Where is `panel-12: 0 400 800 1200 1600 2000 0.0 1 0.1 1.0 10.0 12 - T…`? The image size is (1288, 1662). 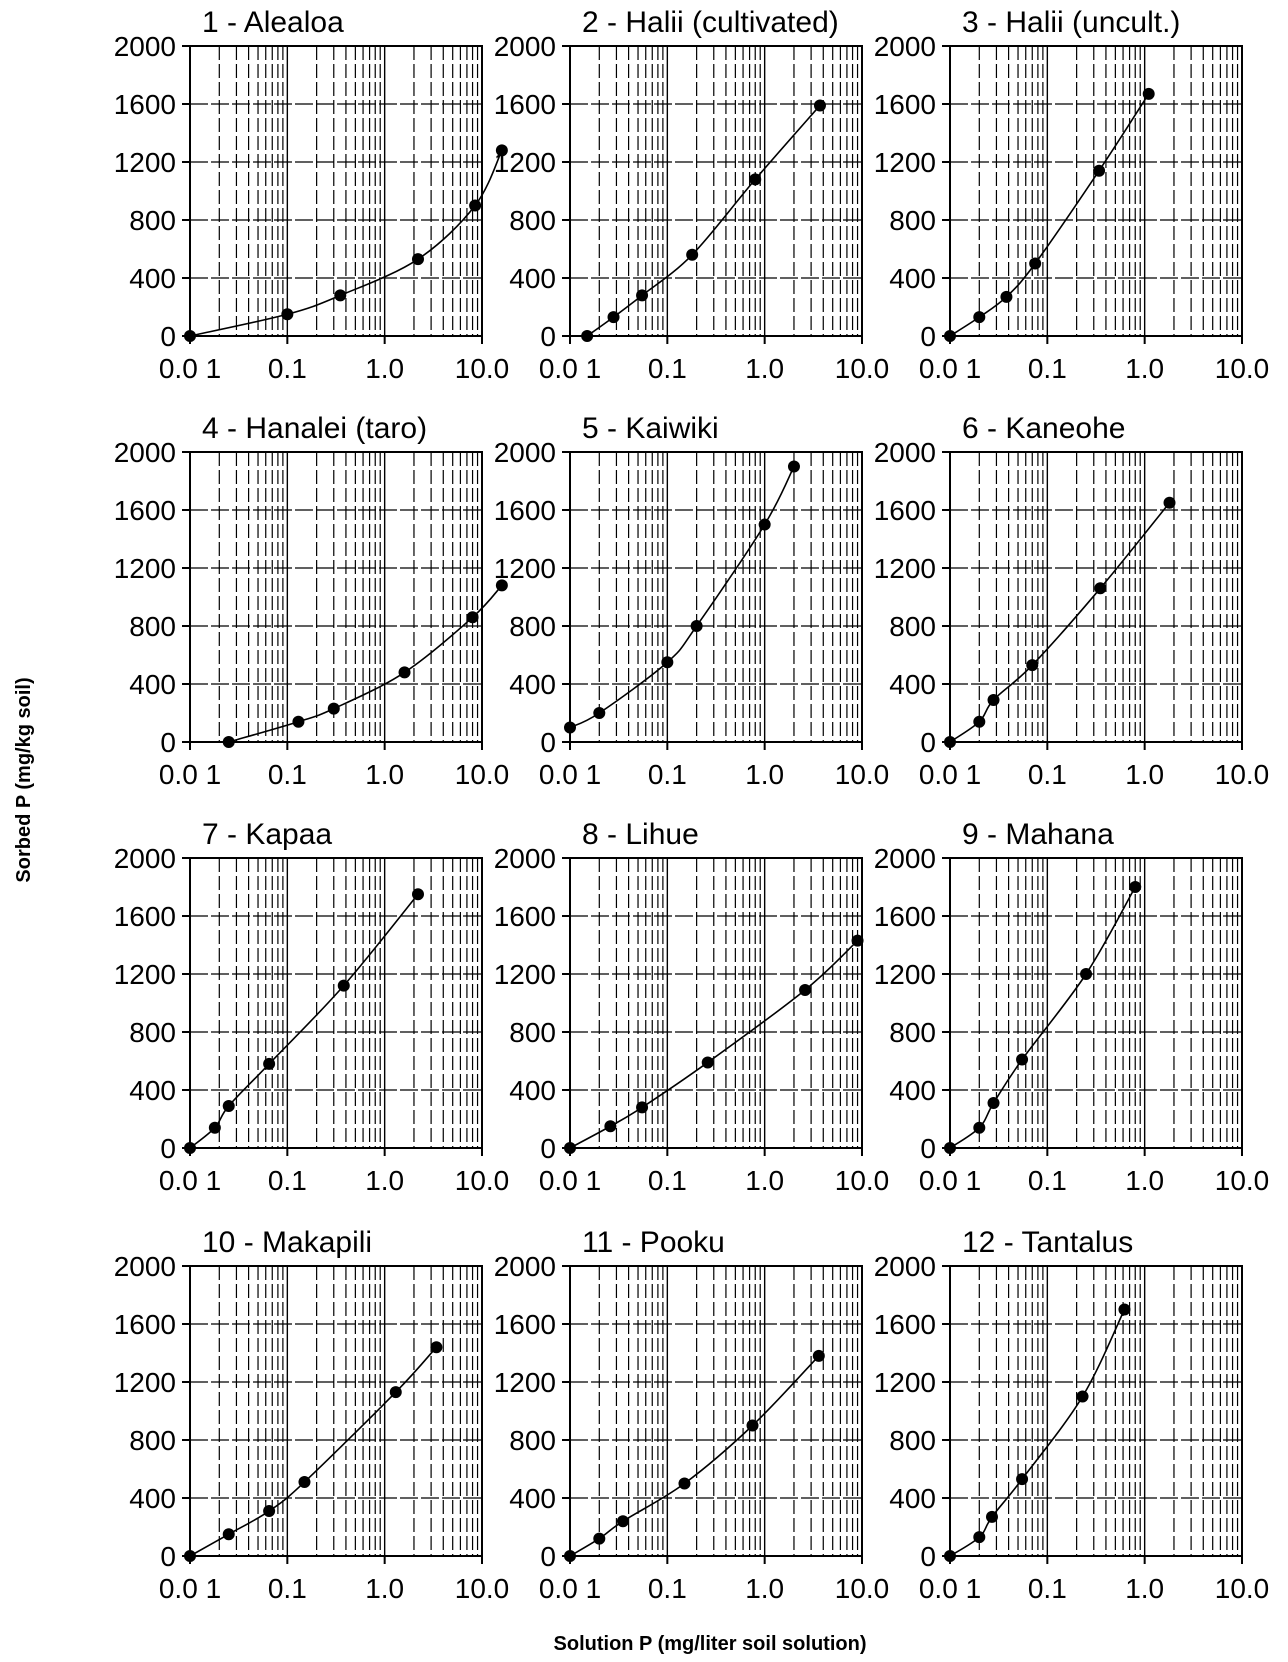 panel-12: 0 400 800 1200 1600 2000 0.0 1 0.1 1.0 10.0 12 - T… is located at coordinates (1072, 1415).